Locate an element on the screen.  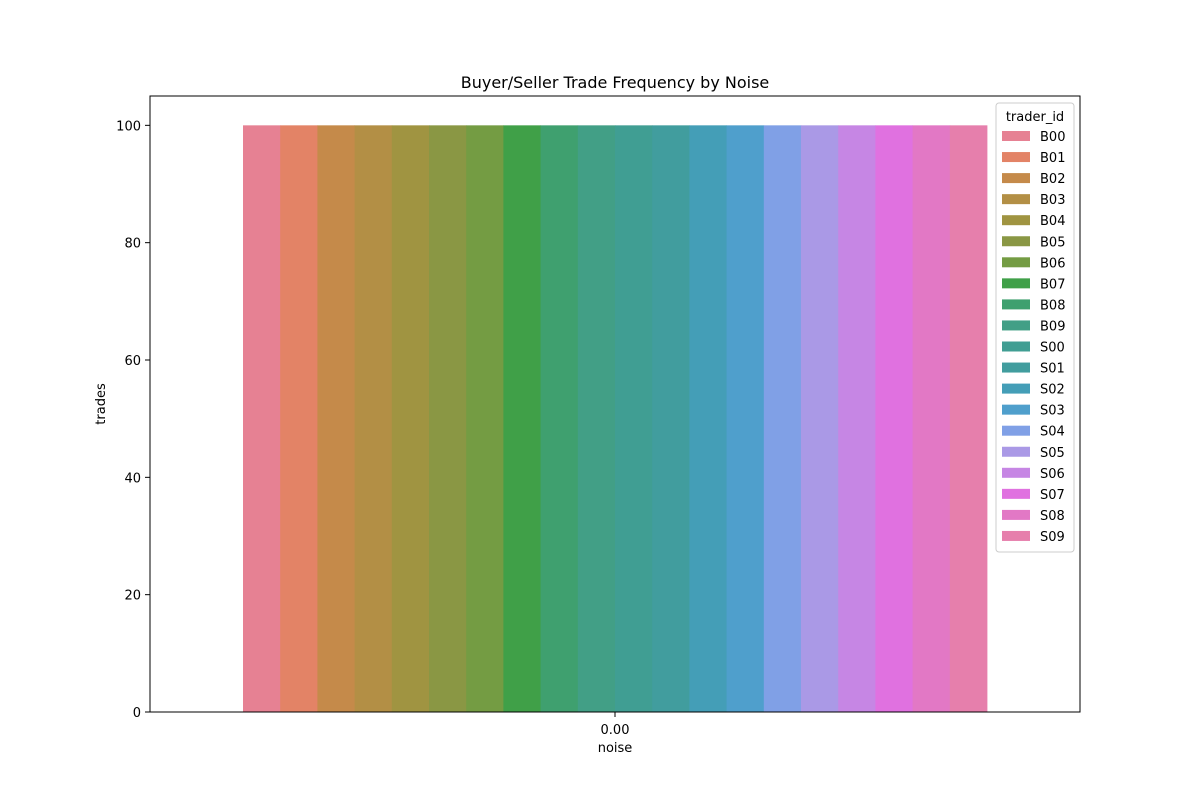
legend-swatch-s09 is located at coordinates (1016, 535).